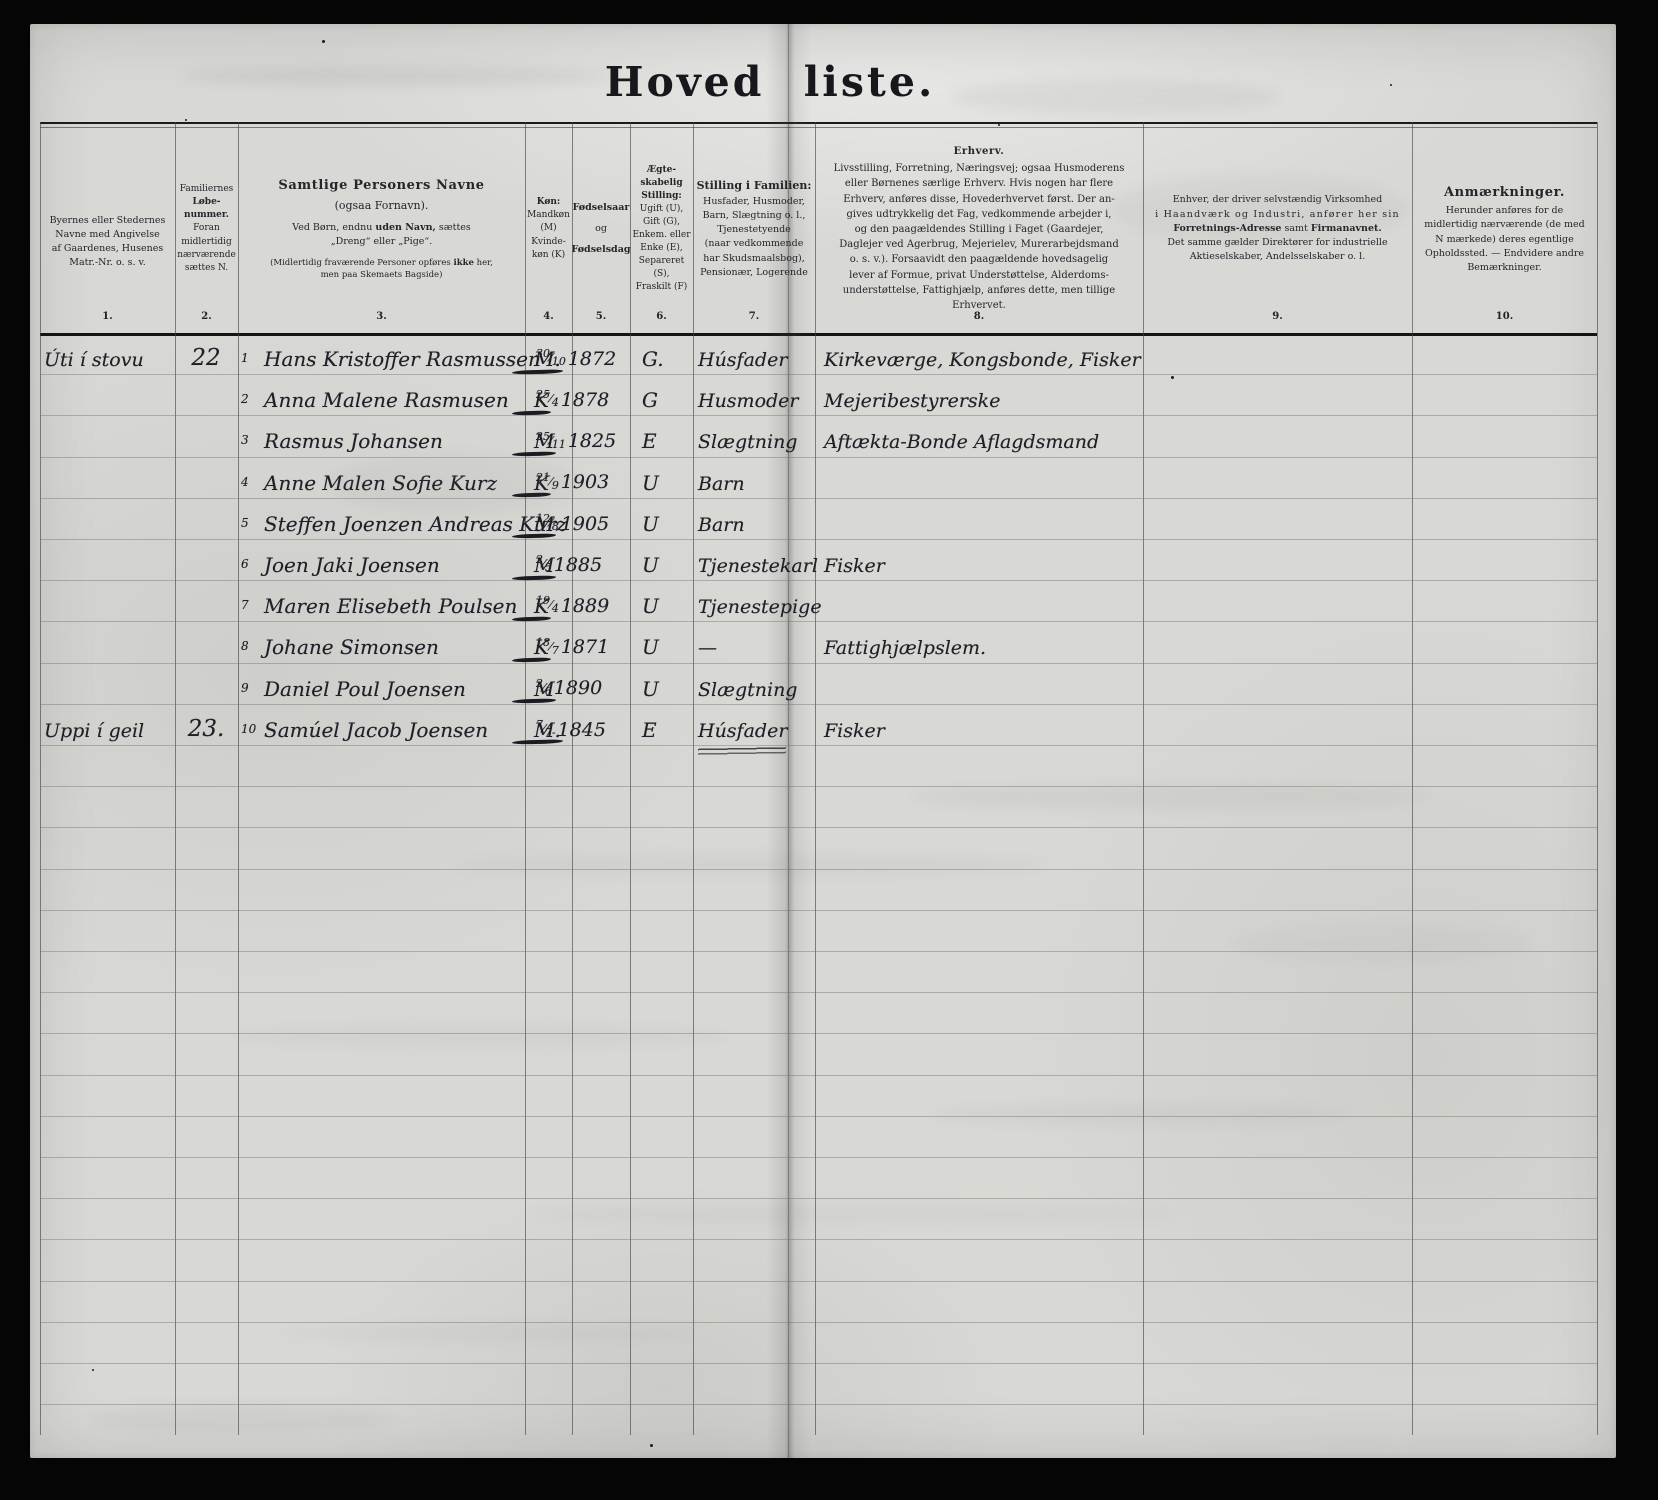 Image resolution: width=1658 pixels, height=1500 pixels. Describe the element at coordinates (1504, 253) in the screenshot. I see `header-text: Opholdssted. — Endvidere andre` at that location.